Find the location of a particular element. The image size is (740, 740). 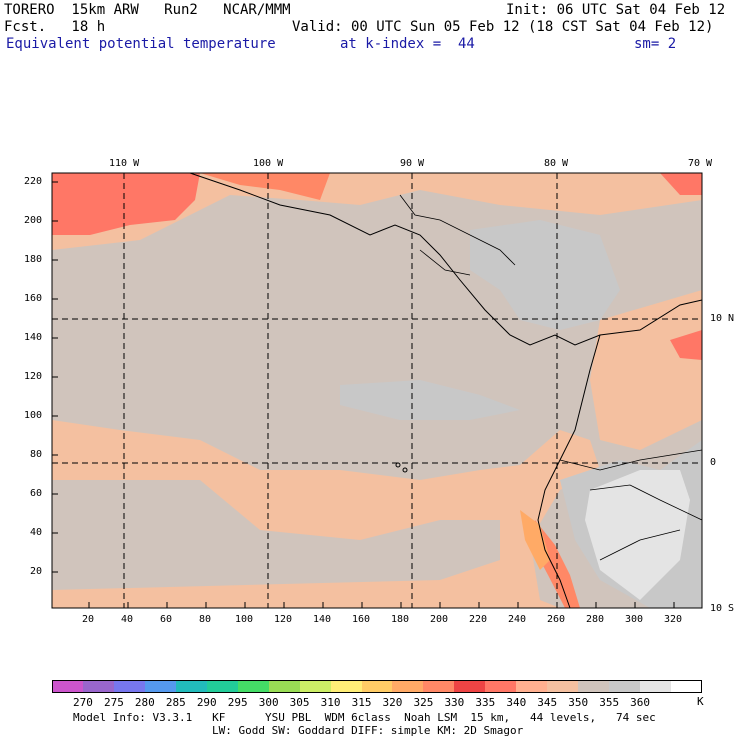

coastline-south-america is located at coordinates (569, 471).